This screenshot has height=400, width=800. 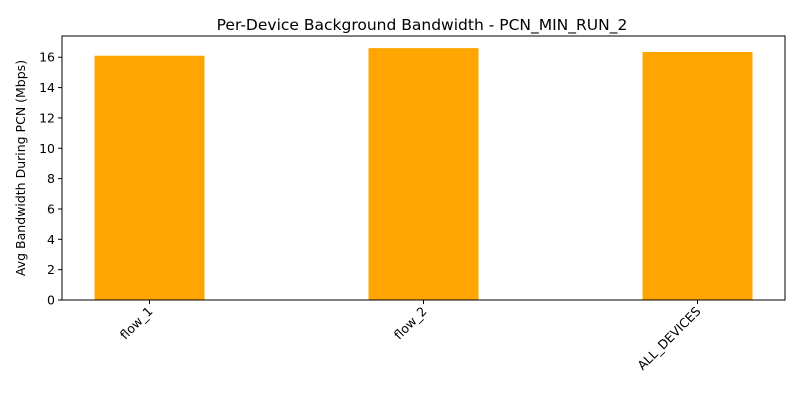 I want to click on y-tick-label: 2, so click(x=51, y=269).